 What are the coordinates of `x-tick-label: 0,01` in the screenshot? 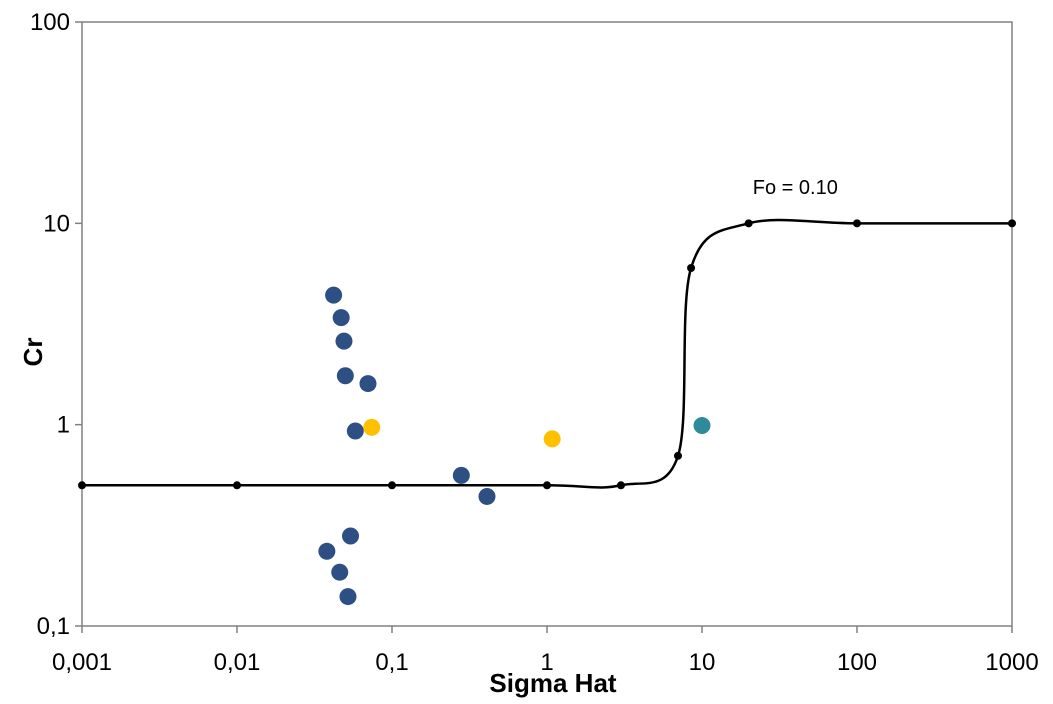 It's located at (237, 662).